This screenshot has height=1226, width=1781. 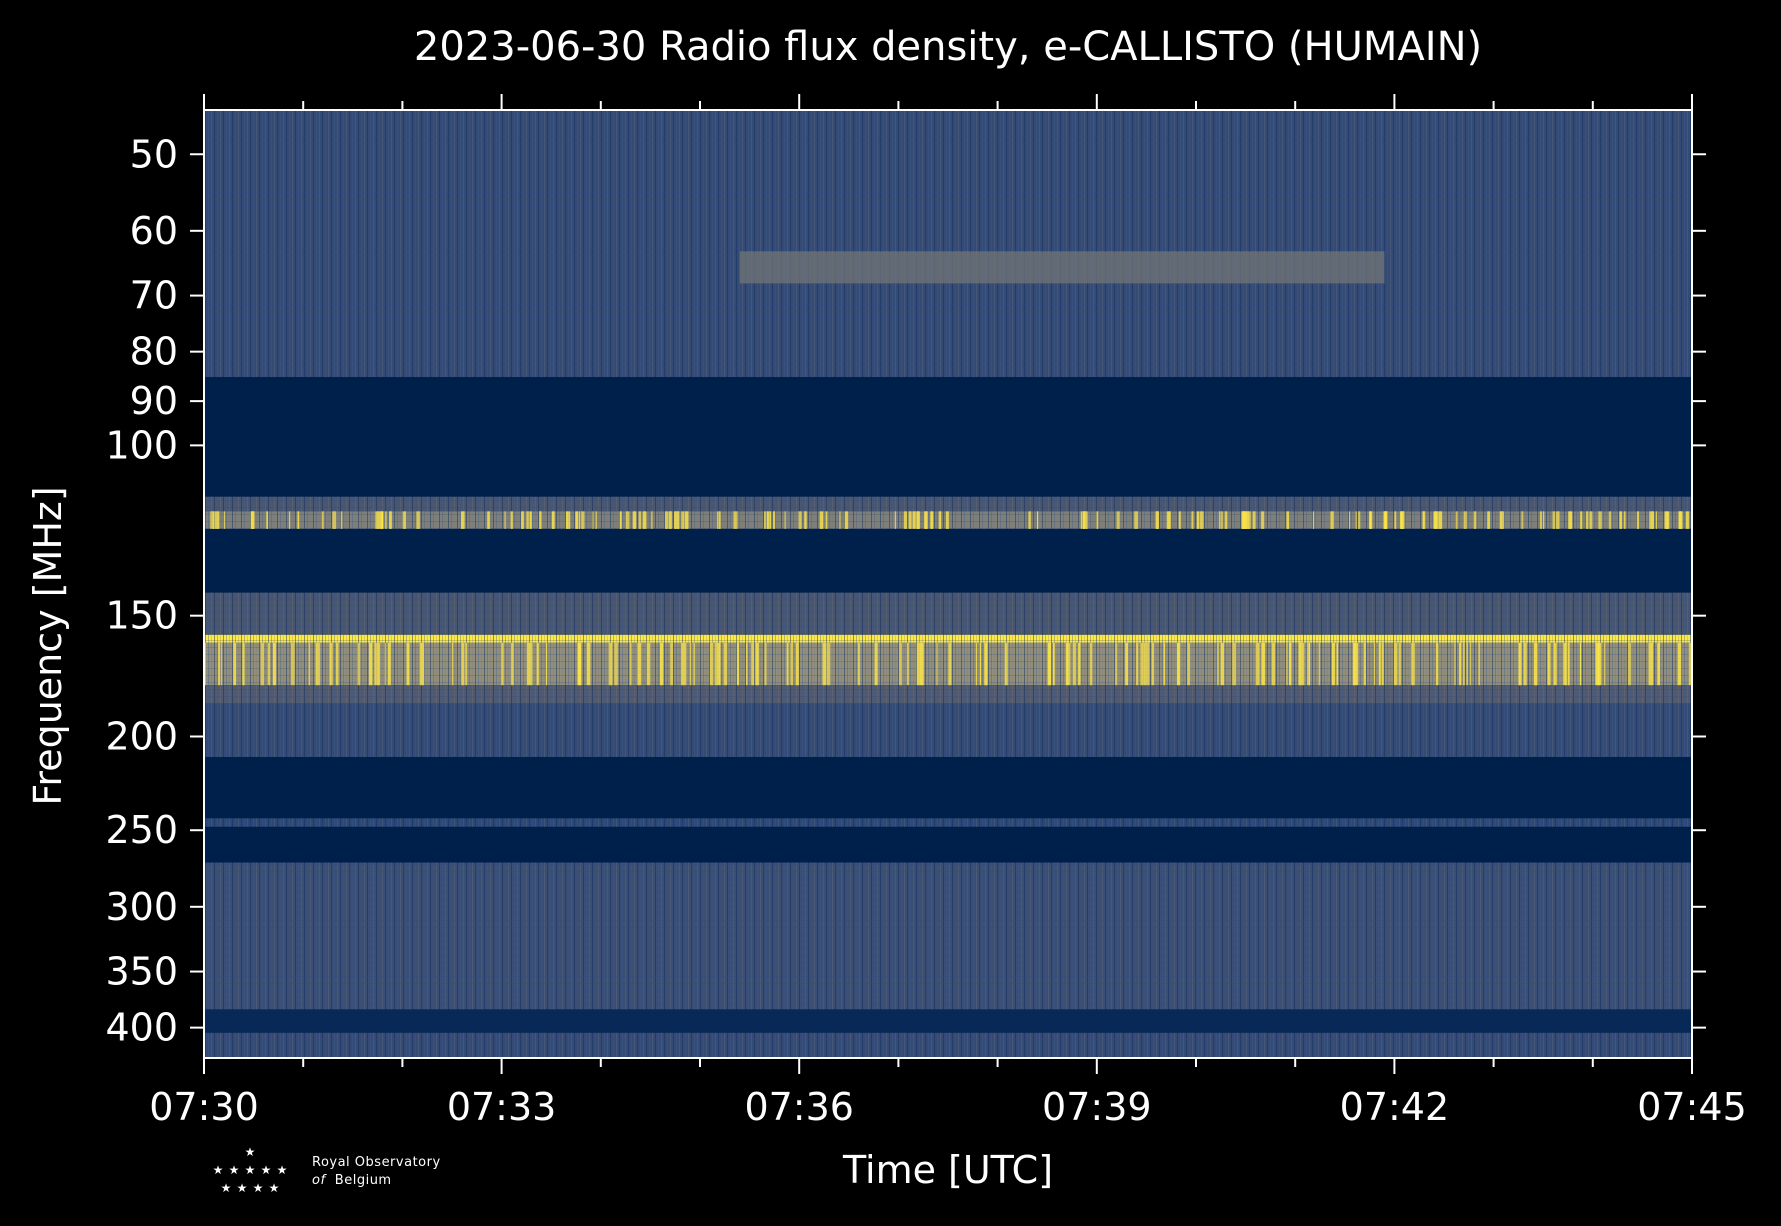 What do you see at coordinates (141, 616) in the screenshot?
I see `y-tick-label: 150` at bounding box center [141, 616].